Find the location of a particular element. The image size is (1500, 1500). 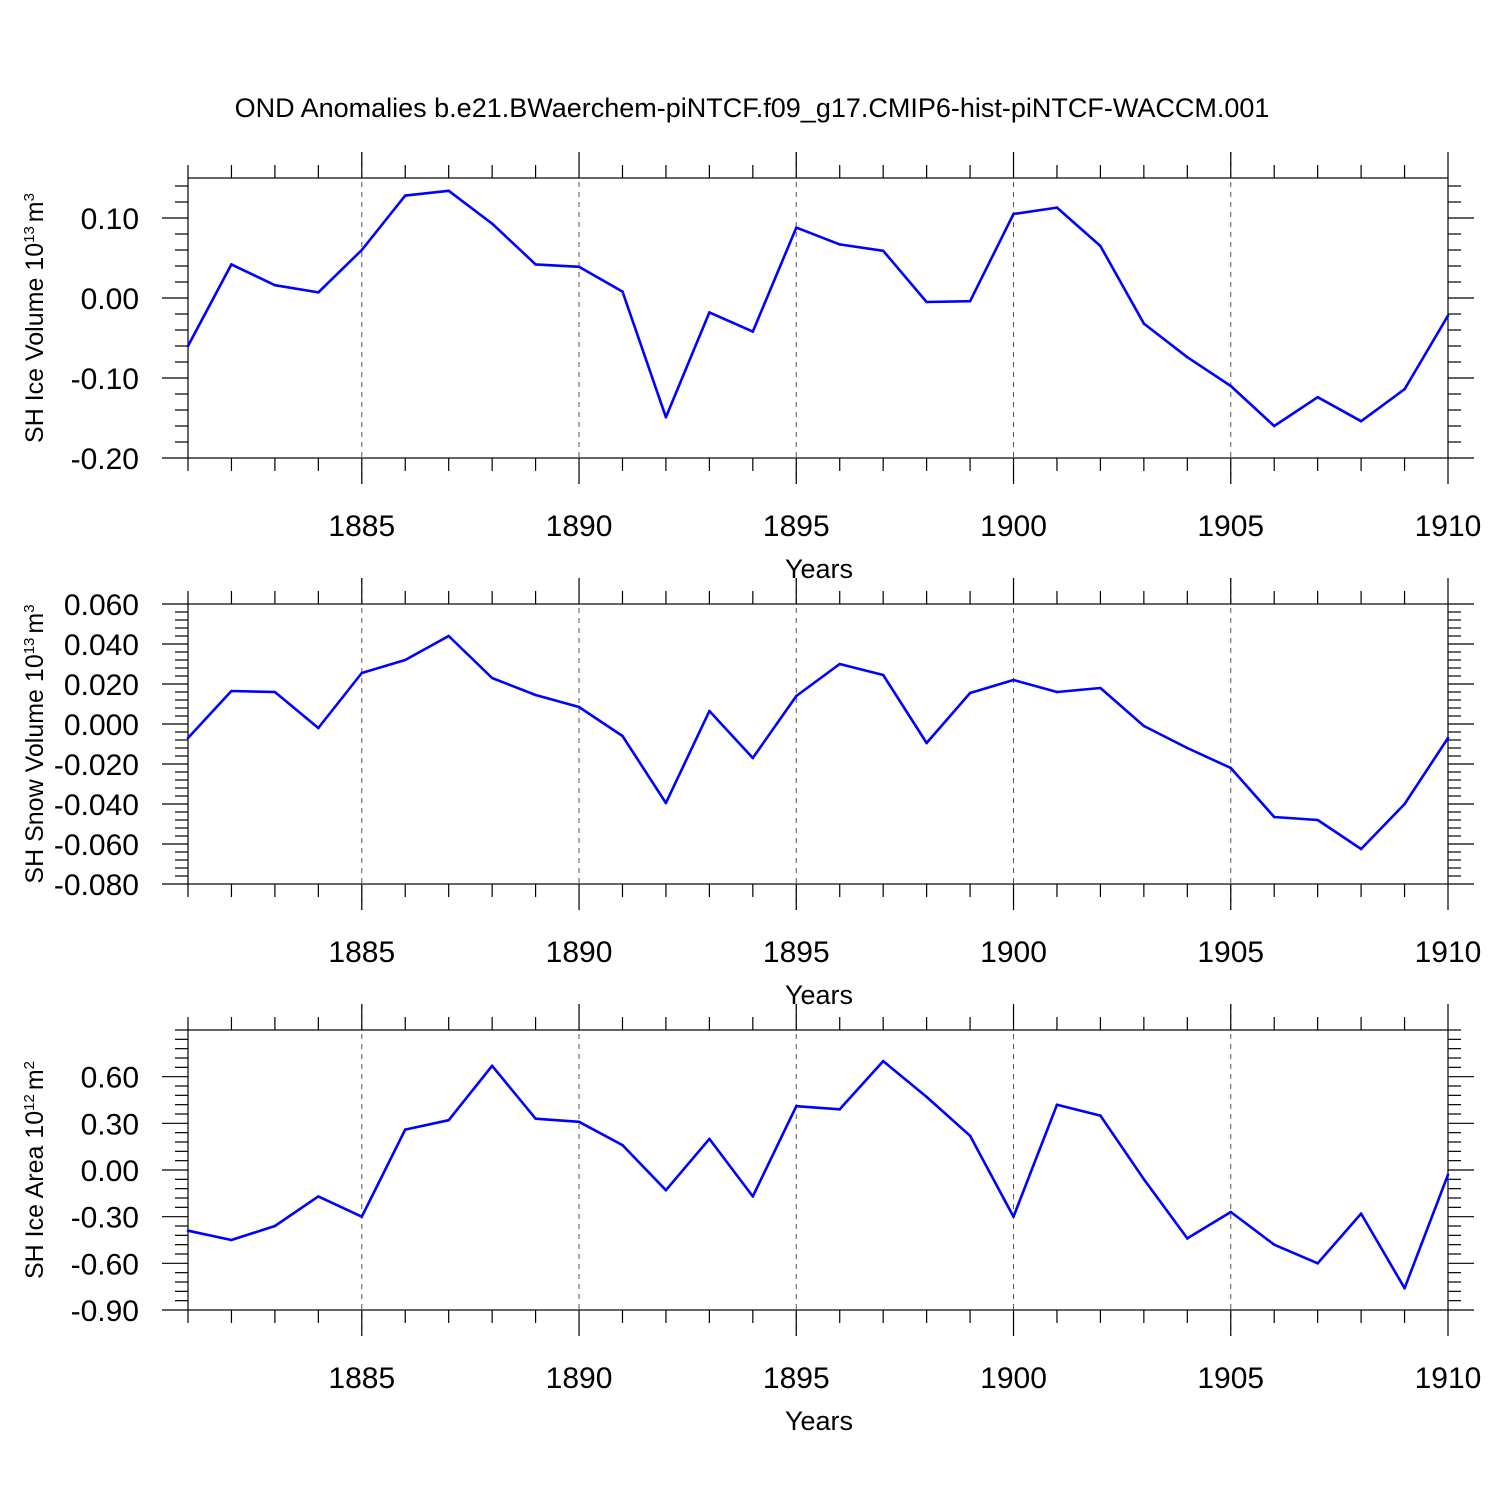

y-axis-label: SH Snow Volume 1013 m3 is located at coordinates (35, 743).